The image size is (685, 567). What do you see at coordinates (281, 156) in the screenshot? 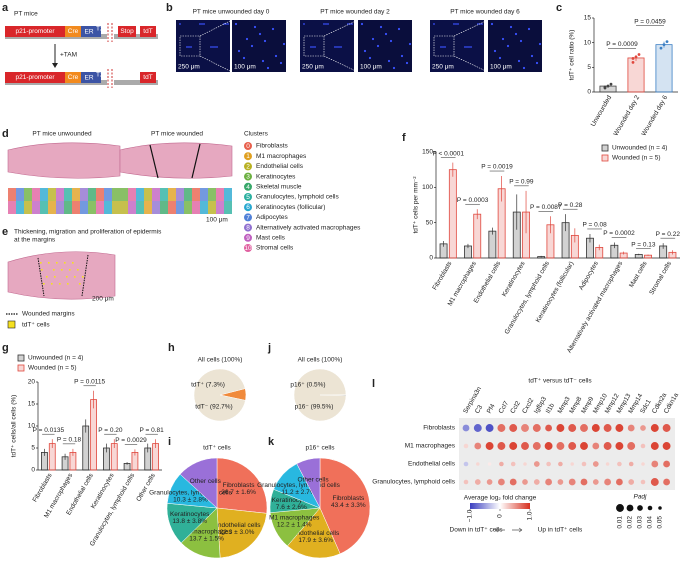
I see `cluster-name: M1 macrophages` at bounding box center [281, 156].